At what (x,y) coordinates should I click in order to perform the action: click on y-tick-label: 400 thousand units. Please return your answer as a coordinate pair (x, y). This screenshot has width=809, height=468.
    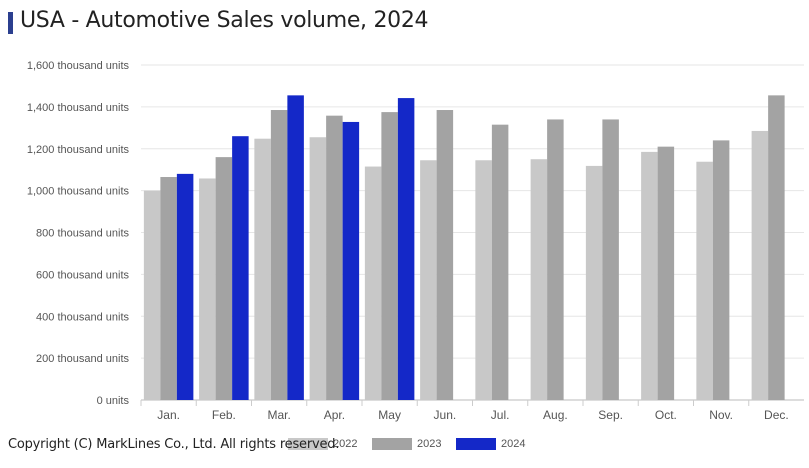
    Looking at the image, I should click on (82, 317).